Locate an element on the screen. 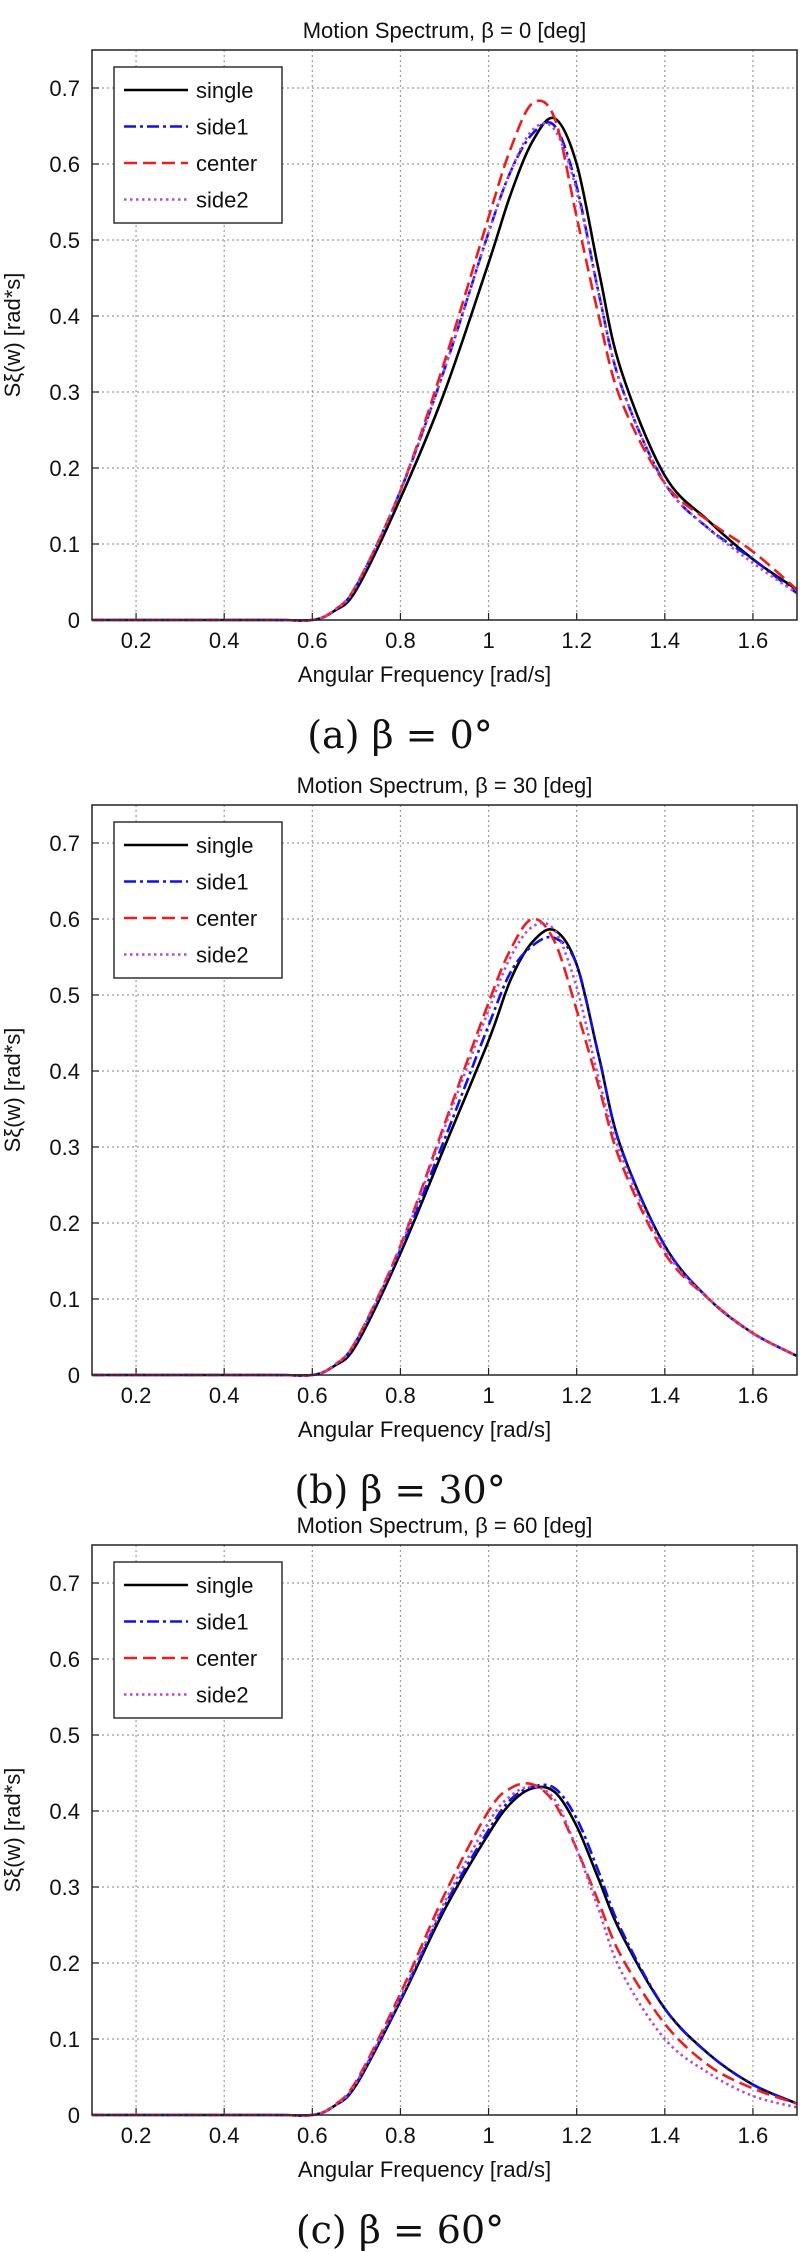  chart-title: Motion Spectrum, β = 0 [deg] is located at coordinates (445, 30).